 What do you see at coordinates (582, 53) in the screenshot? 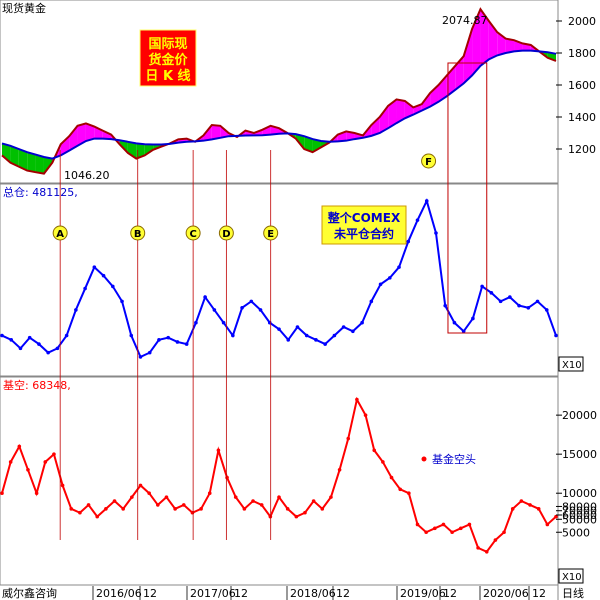
I see `price-tick-label: 1800` at bounding box center [582, 53].